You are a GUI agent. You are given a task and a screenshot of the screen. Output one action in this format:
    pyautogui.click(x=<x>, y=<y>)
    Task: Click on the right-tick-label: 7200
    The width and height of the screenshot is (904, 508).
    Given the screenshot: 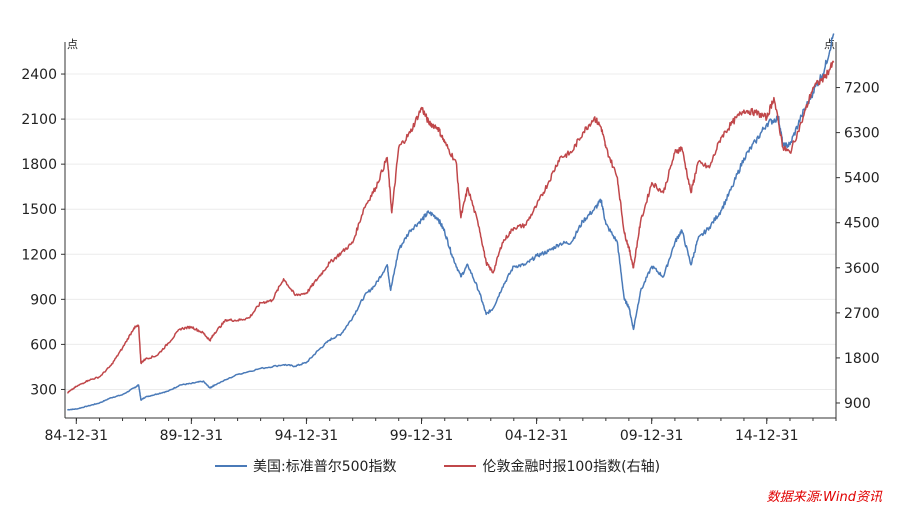 What is the action you would take?
    pyautogui.click(x=862, y=89)
    